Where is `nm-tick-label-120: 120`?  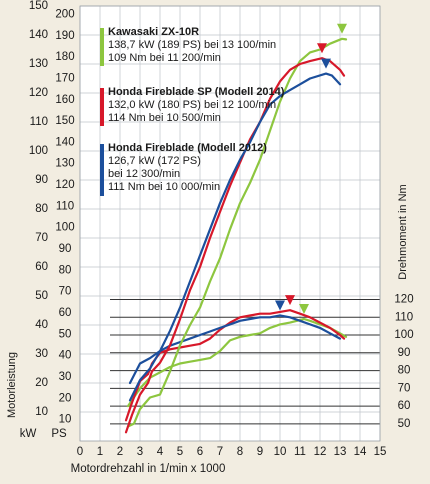 nm-tick-label-120: 120 is located at coordinates (403, 300).